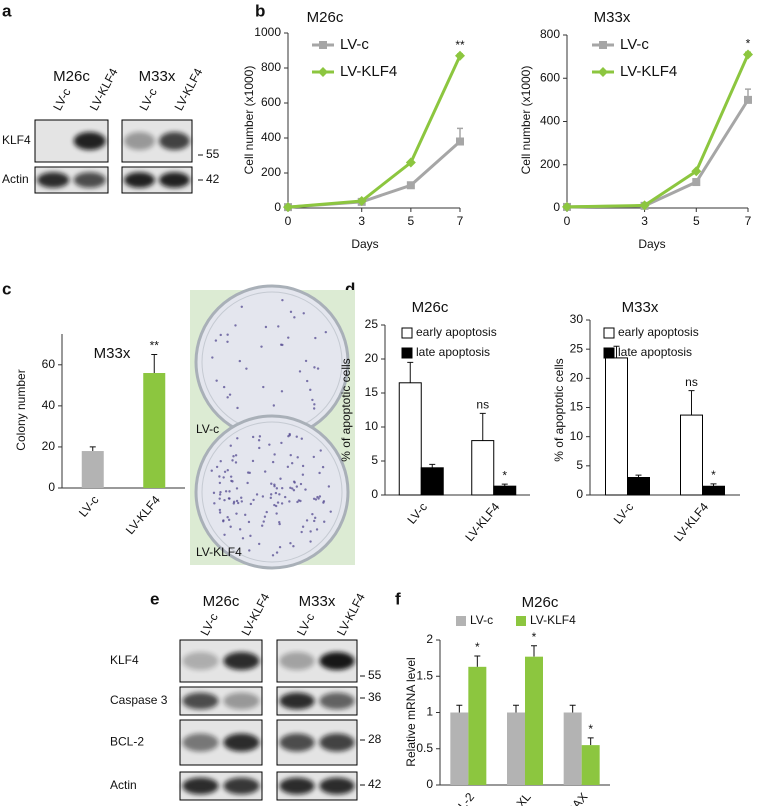 The image size is (761, 806). I want to click on x-tick-label: 0, so click(567, 221).